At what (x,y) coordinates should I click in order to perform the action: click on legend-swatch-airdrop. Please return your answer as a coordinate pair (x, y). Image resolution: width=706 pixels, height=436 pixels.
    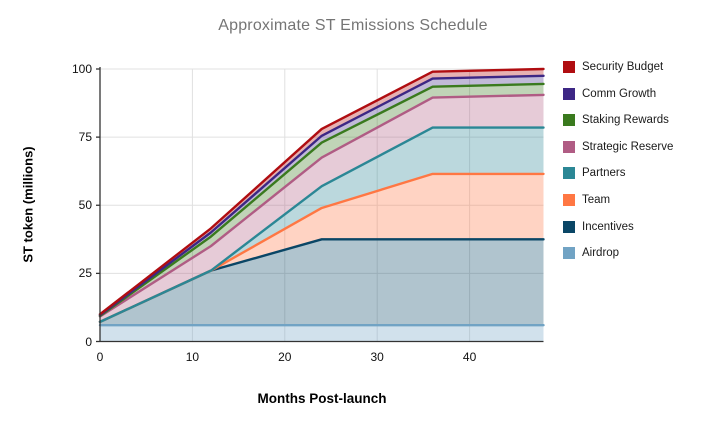
    Looking at the image, I should click on (569, 253).